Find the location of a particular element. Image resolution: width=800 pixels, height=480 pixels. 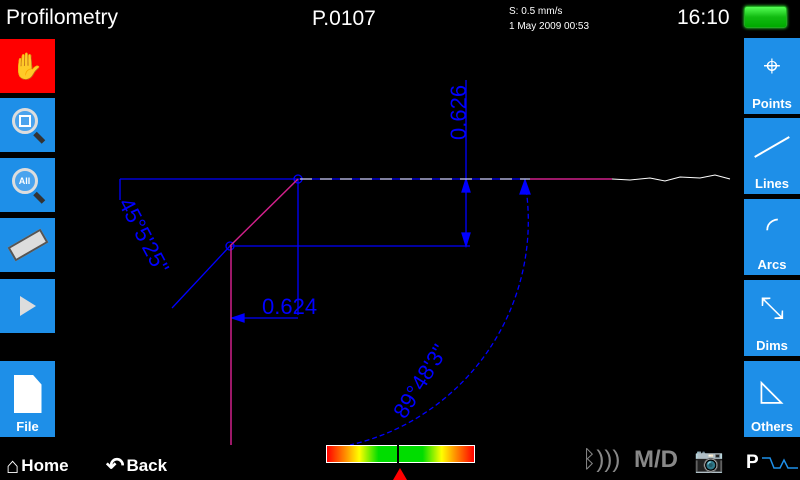

angle-arc-label: 89°48'3" is located at coordinates (420, 381).